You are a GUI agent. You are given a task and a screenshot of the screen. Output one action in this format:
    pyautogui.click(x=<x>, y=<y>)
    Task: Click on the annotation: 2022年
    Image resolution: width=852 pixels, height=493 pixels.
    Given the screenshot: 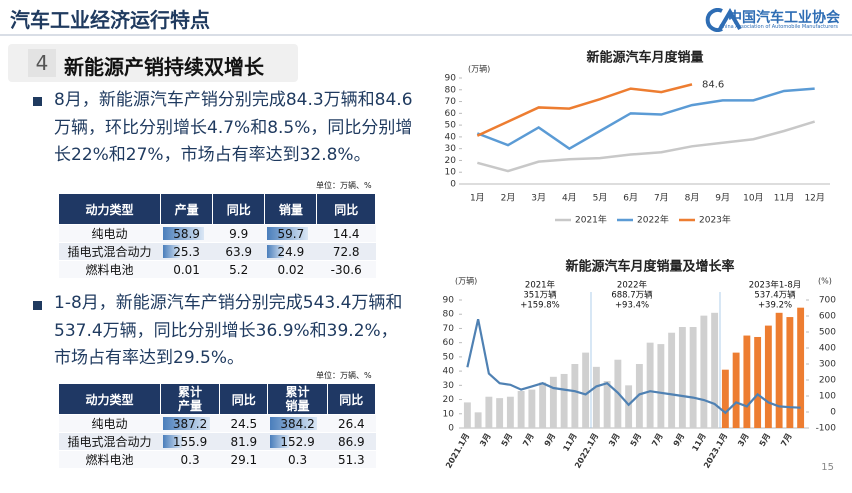 What is the action you would take?
    pyautogui.click(x=632, y=285)
    